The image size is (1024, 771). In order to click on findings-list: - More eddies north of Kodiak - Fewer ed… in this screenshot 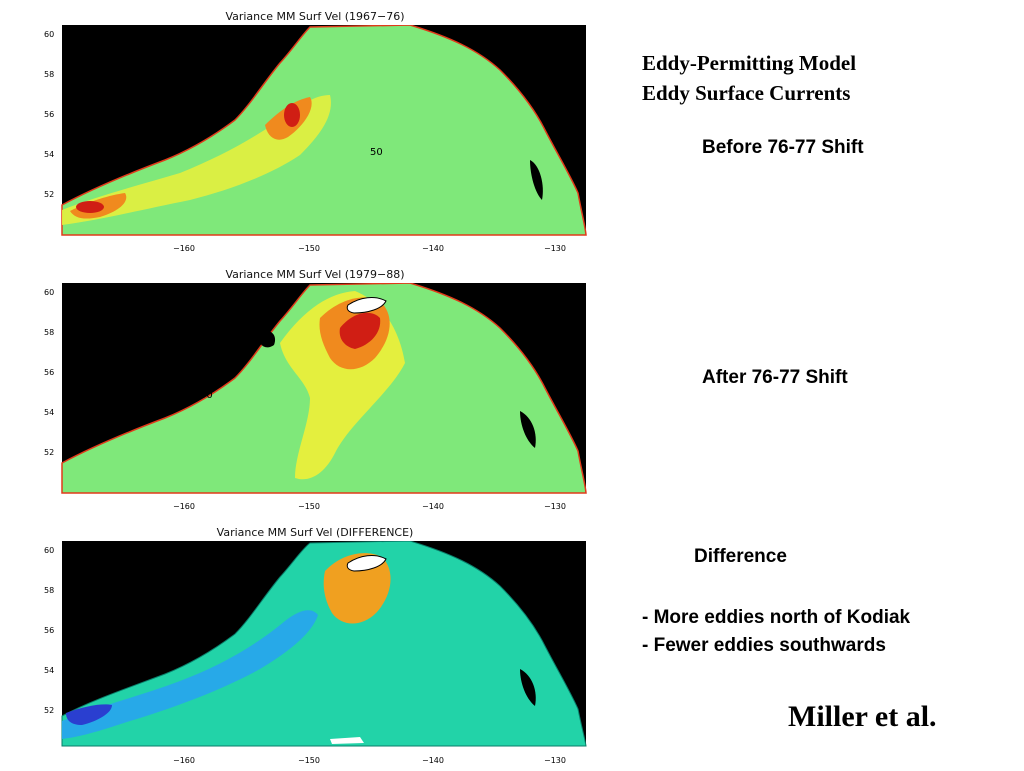, I will do `click(776, 632)`.